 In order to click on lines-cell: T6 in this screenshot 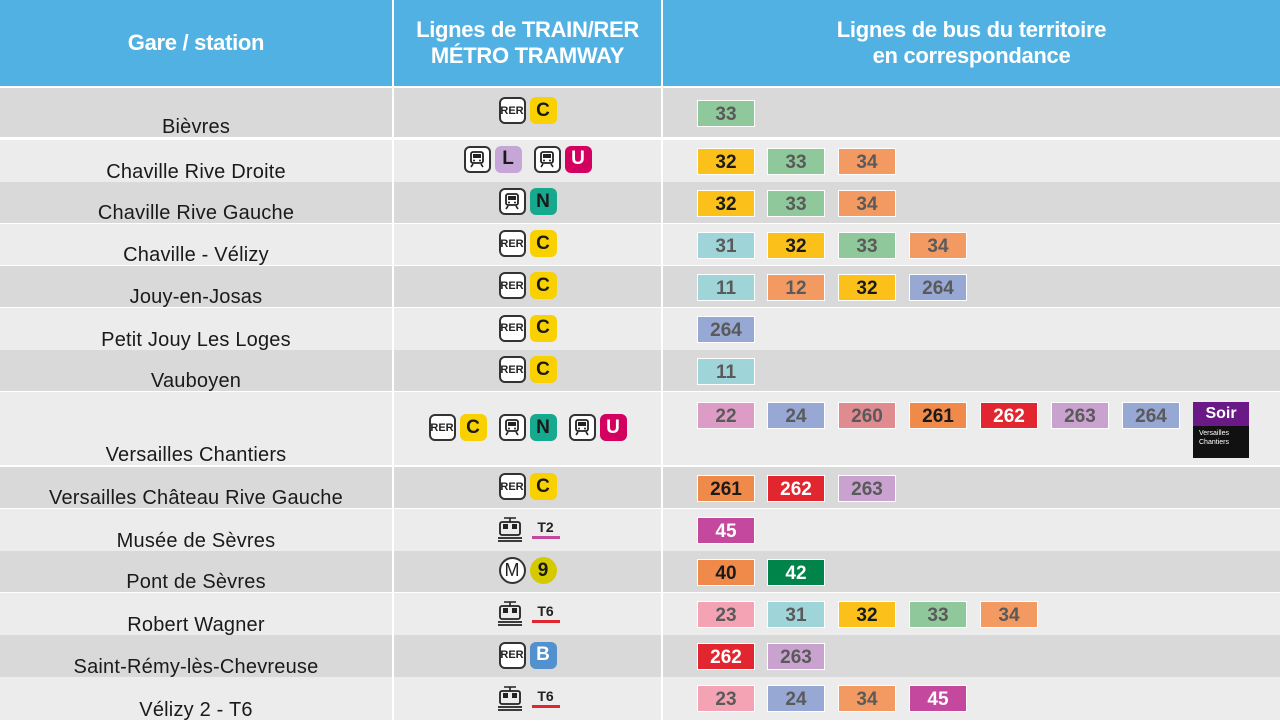, I will do `click(527, 698)`.